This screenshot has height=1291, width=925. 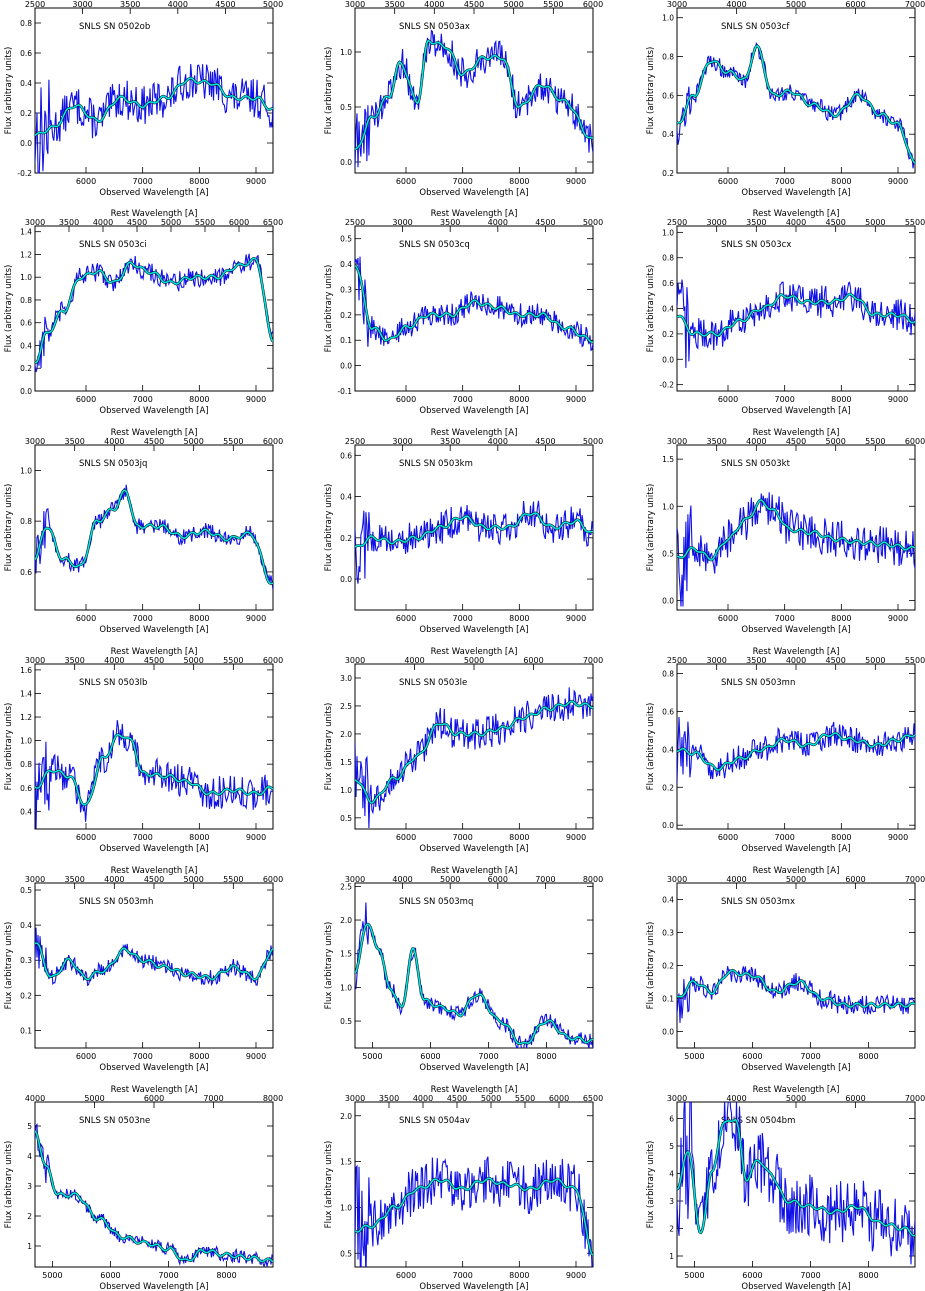 What do you see at coordinates (154, 441) in the screenshot?
I see `top-tick-label: 4500` at bounding box center [154, 441].